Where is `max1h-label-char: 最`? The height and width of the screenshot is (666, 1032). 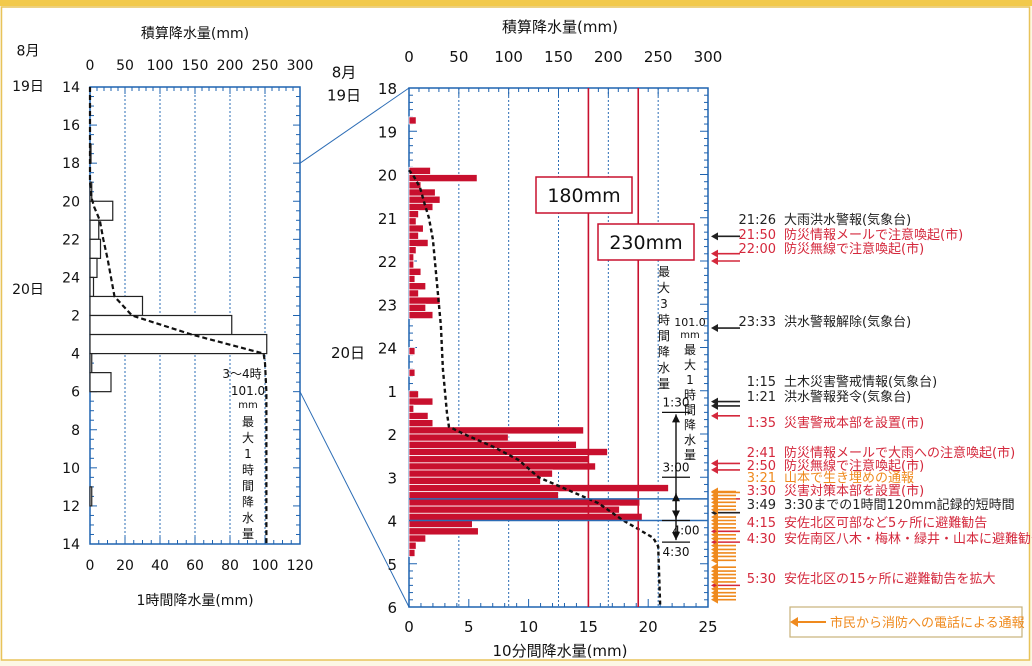 max1h-label-char: 最 is located at coordinates (690, 350).